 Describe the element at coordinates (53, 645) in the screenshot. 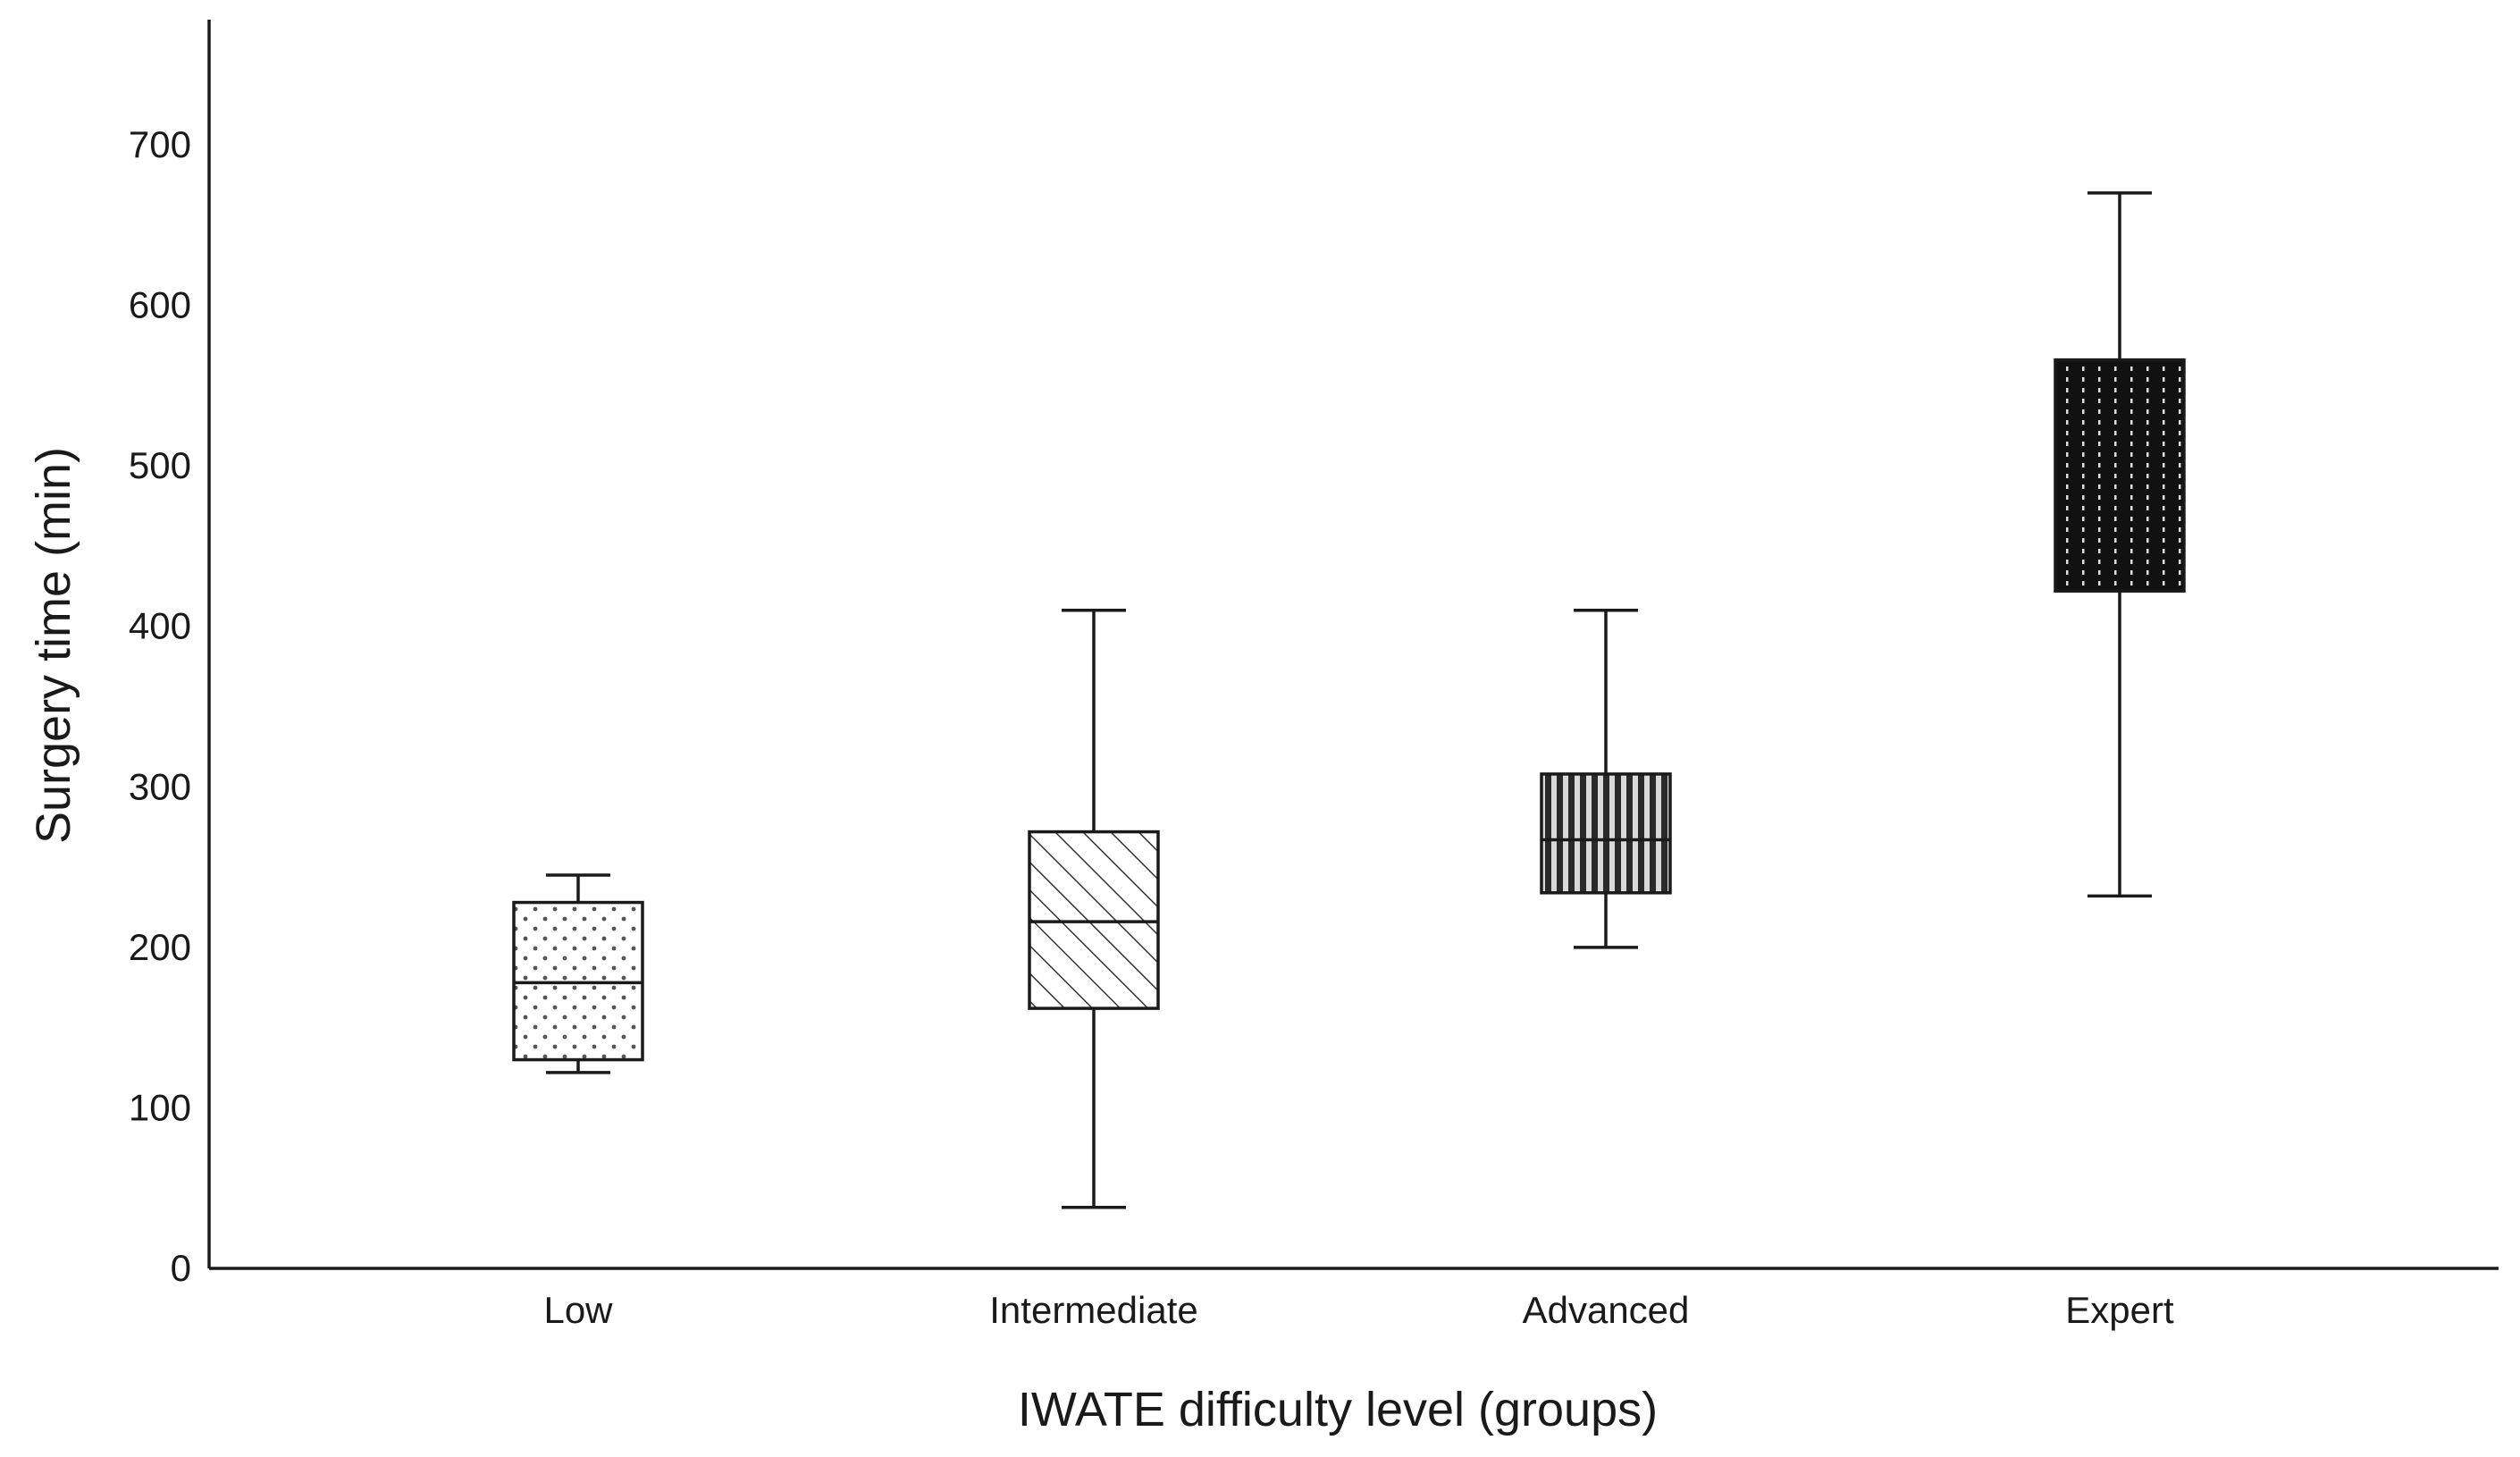

I see `y-axis-title: Surgery time (min)` at that location.